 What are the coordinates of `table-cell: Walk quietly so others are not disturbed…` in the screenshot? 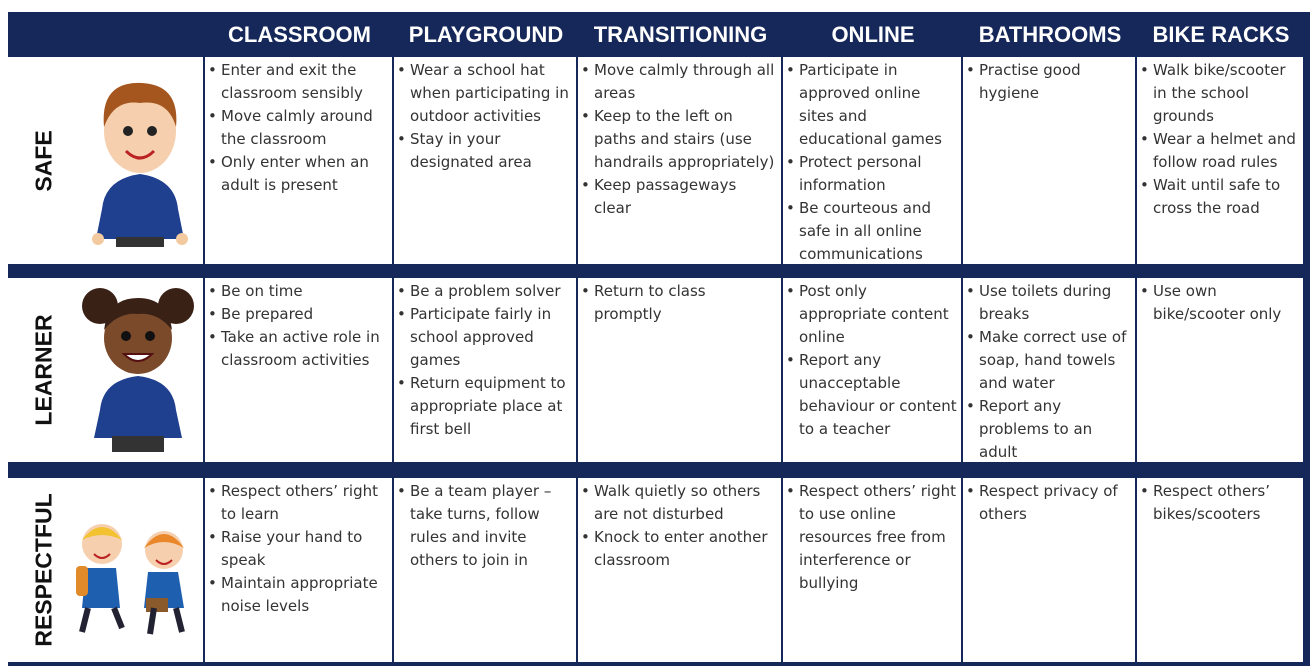 It's located at (679, 570).